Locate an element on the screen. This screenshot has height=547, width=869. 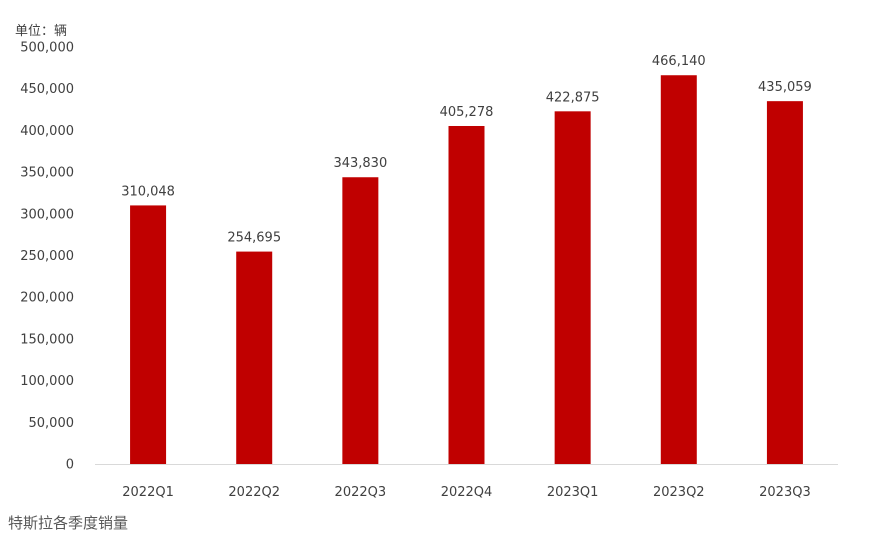
x-tick-label-2022Q1: 2022Q1 is located at coordinates (148, 492).